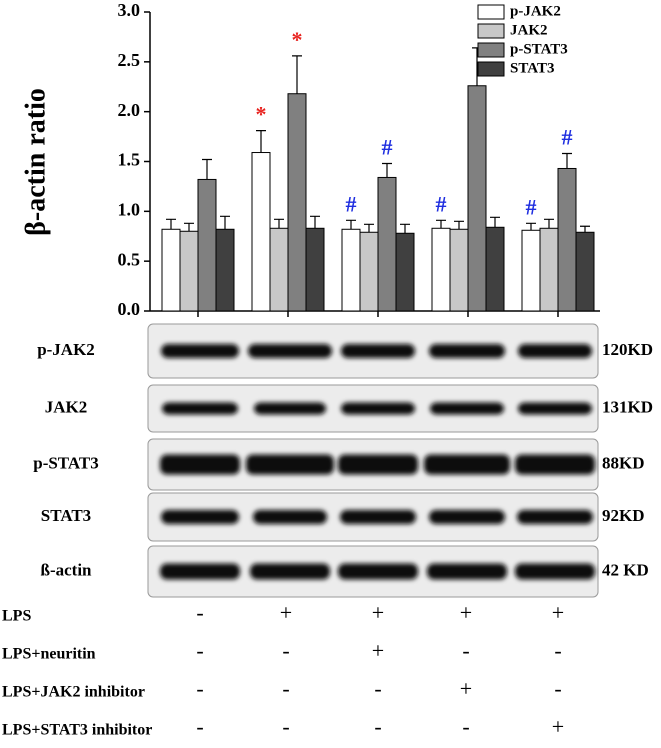 This screenshot has width=661, height=748. Describe the element at coordinates (77, 730) in the screenshot. I see `treatment-label: LPS+STAT3 inhibitor` at that location.